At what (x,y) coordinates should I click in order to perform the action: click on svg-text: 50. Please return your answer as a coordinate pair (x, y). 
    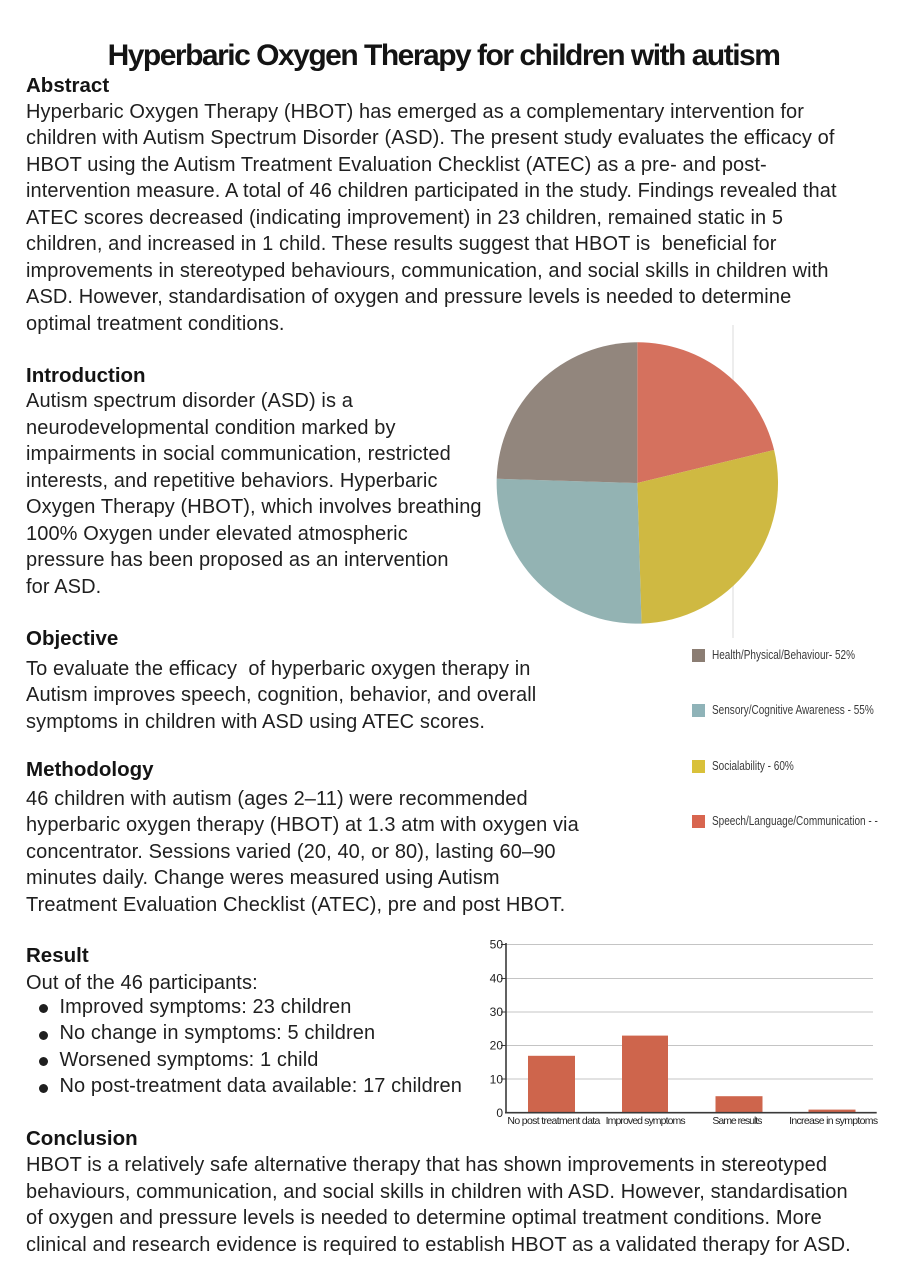
    Looking at the image, I should click on (497, 945).